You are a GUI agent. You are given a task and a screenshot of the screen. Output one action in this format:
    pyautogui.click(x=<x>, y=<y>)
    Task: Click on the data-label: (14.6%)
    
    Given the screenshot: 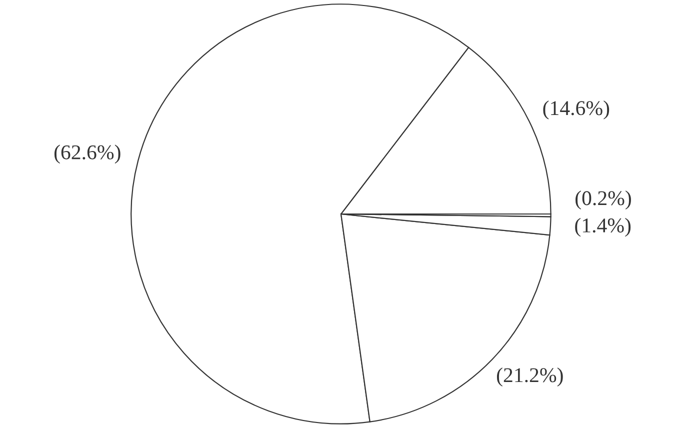 What is the action you would take?
    pyautogui.click(x=576, y=110)
    